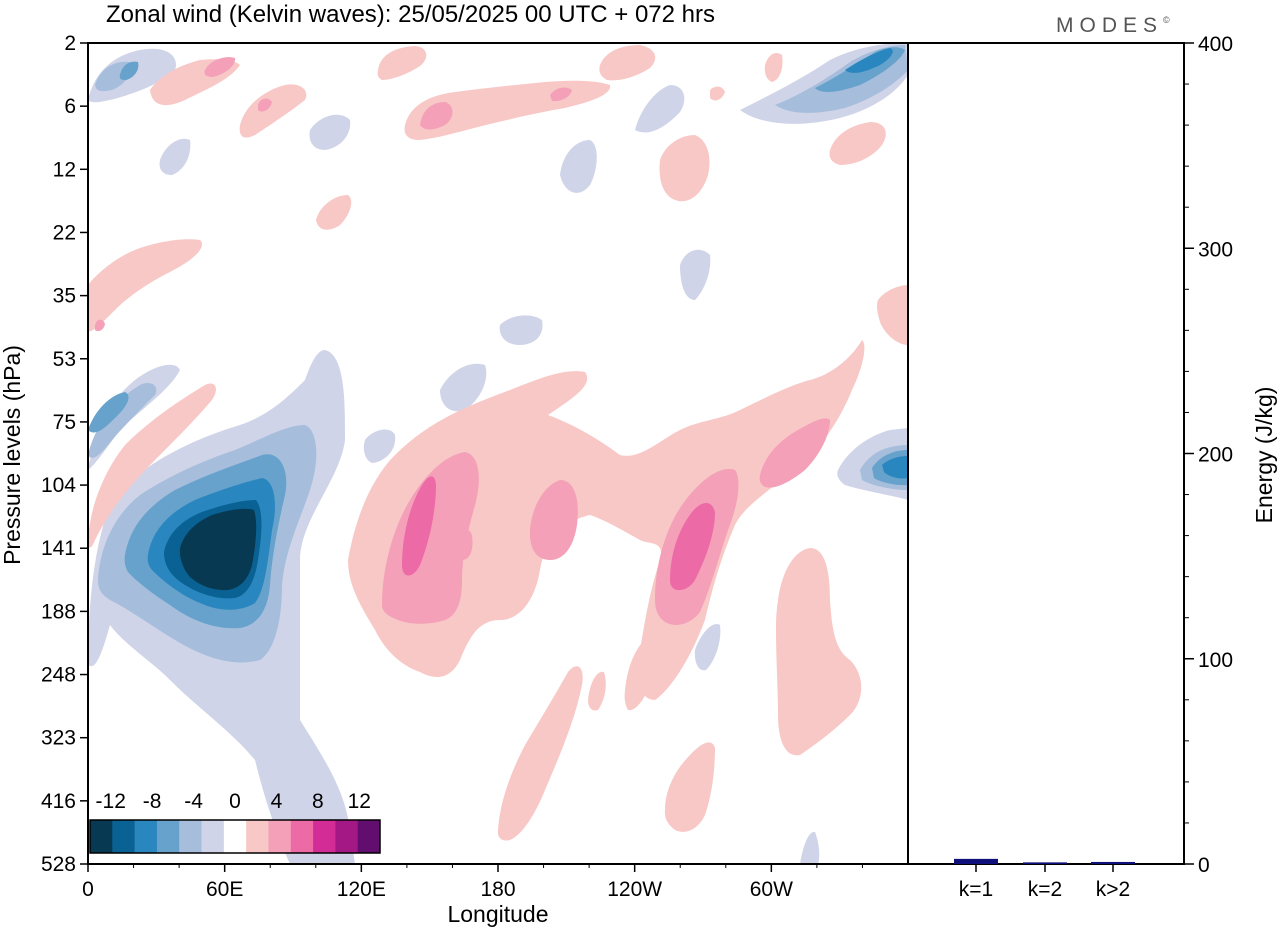 The height and width of the screenshot is (930, 1280). Describe the element at coordinates (58, 548) in the screenshot. I see `y-tick-label: 141` at that location.